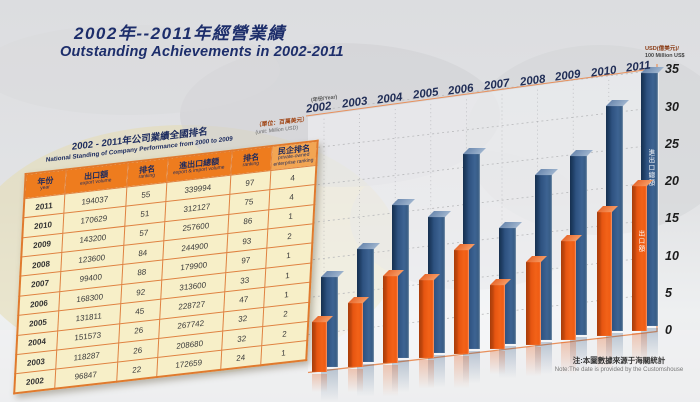  I want to click on y-axis-label: USD(億美元)/ 100 Million US$, so click(672, 53).